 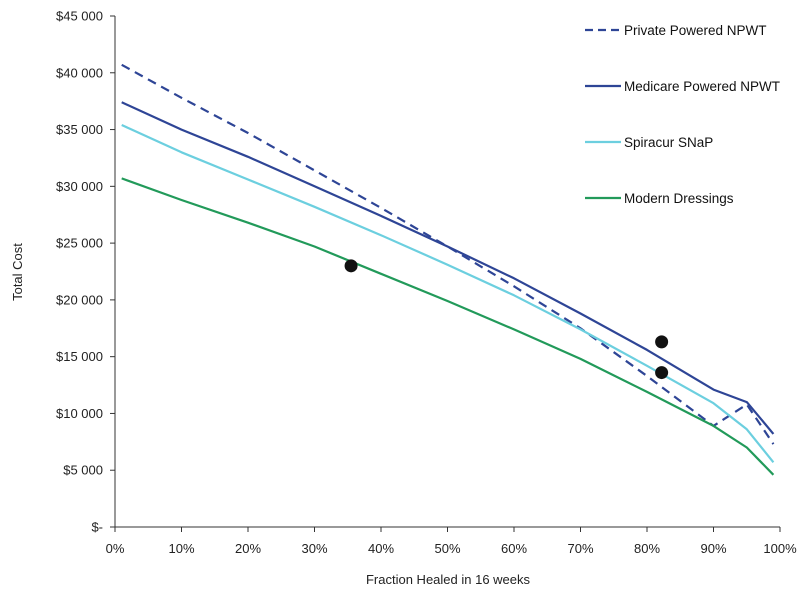 I want to click on x-tick-label: 100%, so click(x=780, y=548).